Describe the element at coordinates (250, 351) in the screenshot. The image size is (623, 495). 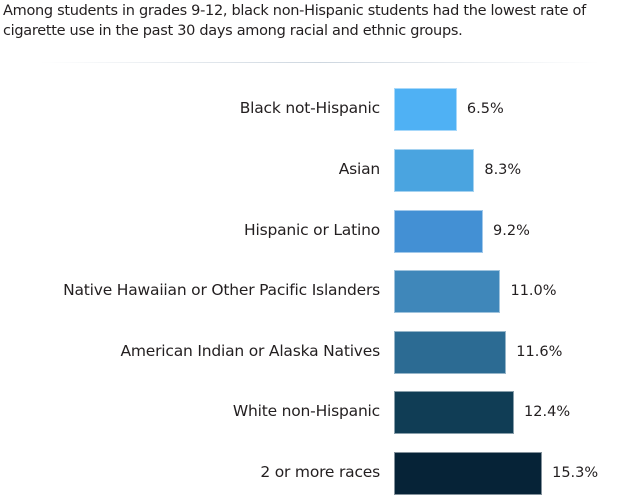
I see `category-label: American Indian or Alaska Natives` at that location.